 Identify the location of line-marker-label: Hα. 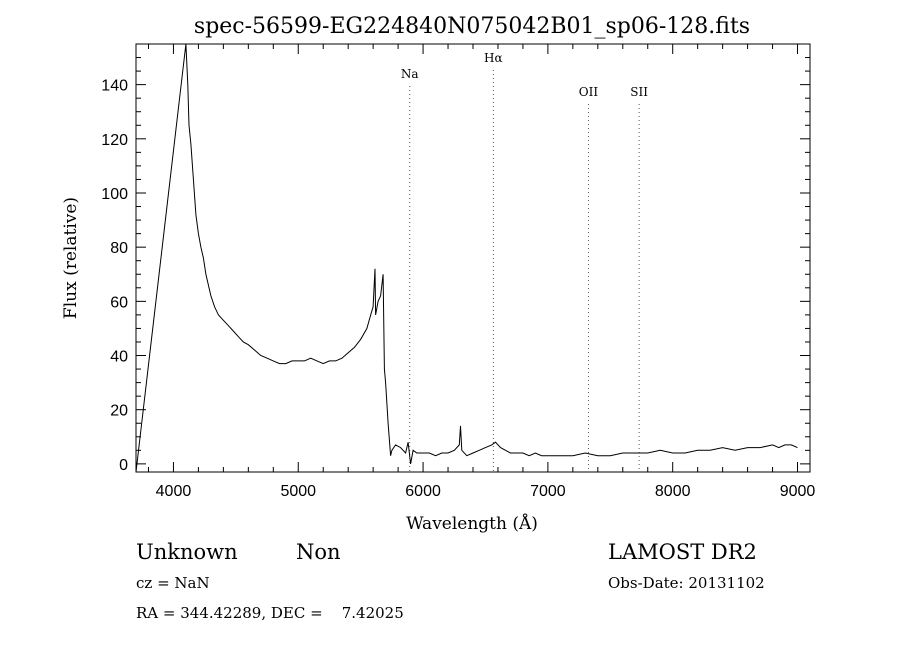
(493, 58).